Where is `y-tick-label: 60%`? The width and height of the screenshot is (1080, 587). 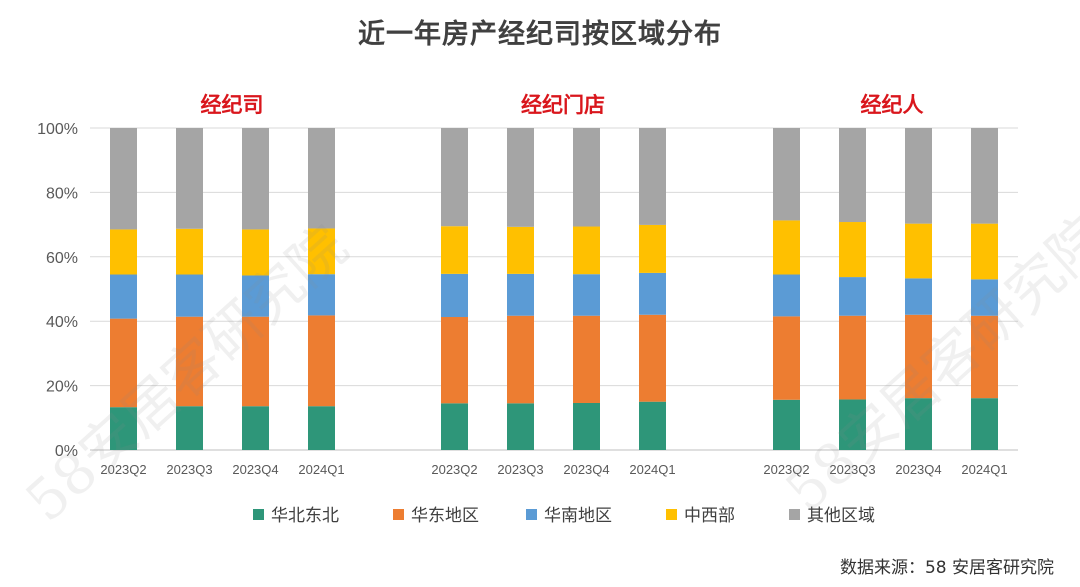 y-tick-label: 60% is located at coordinates (62, 258).